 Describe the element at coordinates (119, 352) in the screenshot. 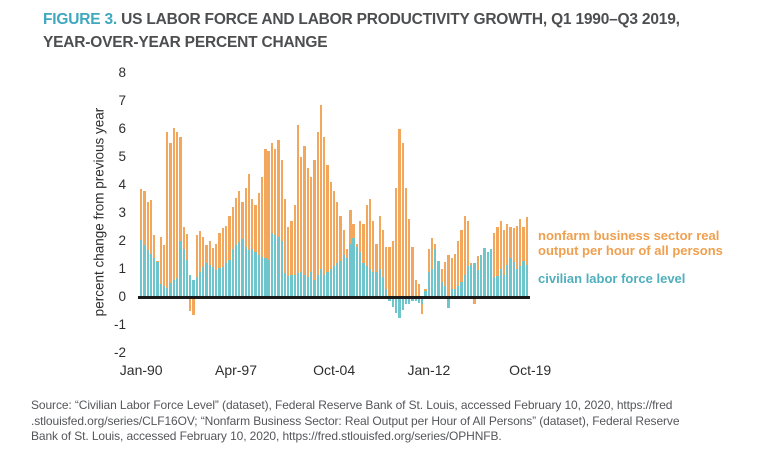

I see `y-tick-label: -2` at that location.